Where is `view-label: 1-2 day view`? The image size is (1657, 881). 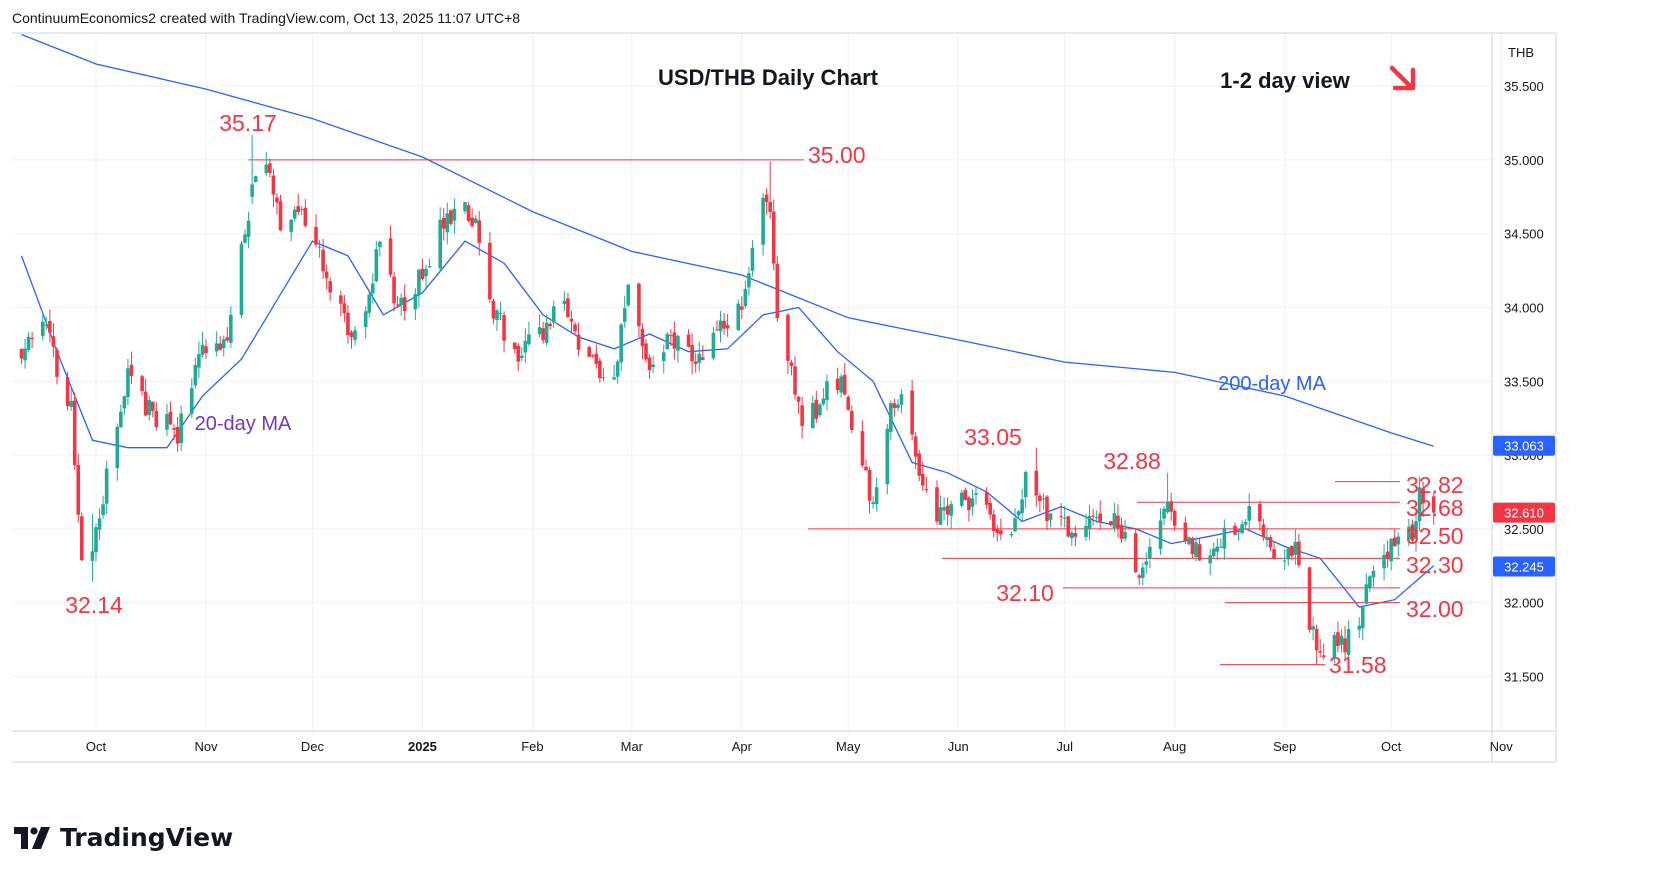 view-label: 1-2 day view is located at coordinates (1285, 80).